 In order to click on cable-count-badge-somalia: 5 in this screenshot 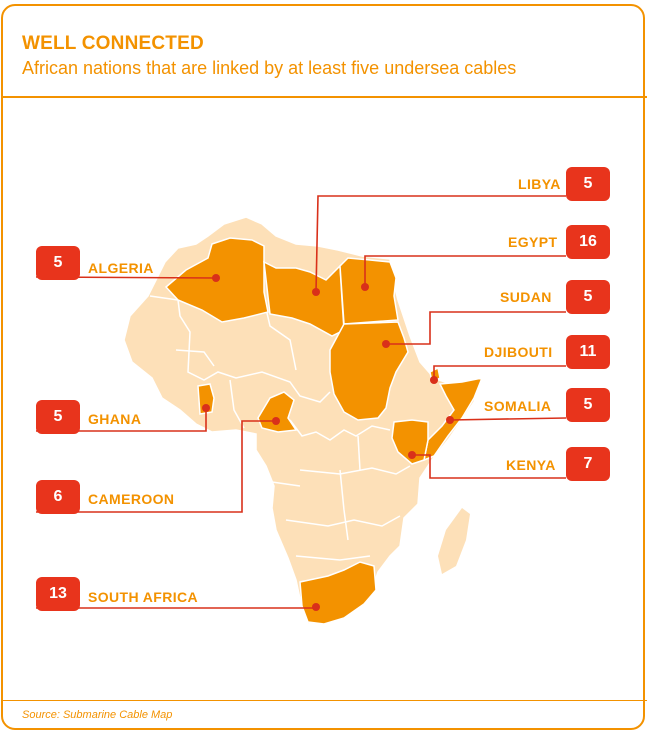, I will do `click(588, 405)`.